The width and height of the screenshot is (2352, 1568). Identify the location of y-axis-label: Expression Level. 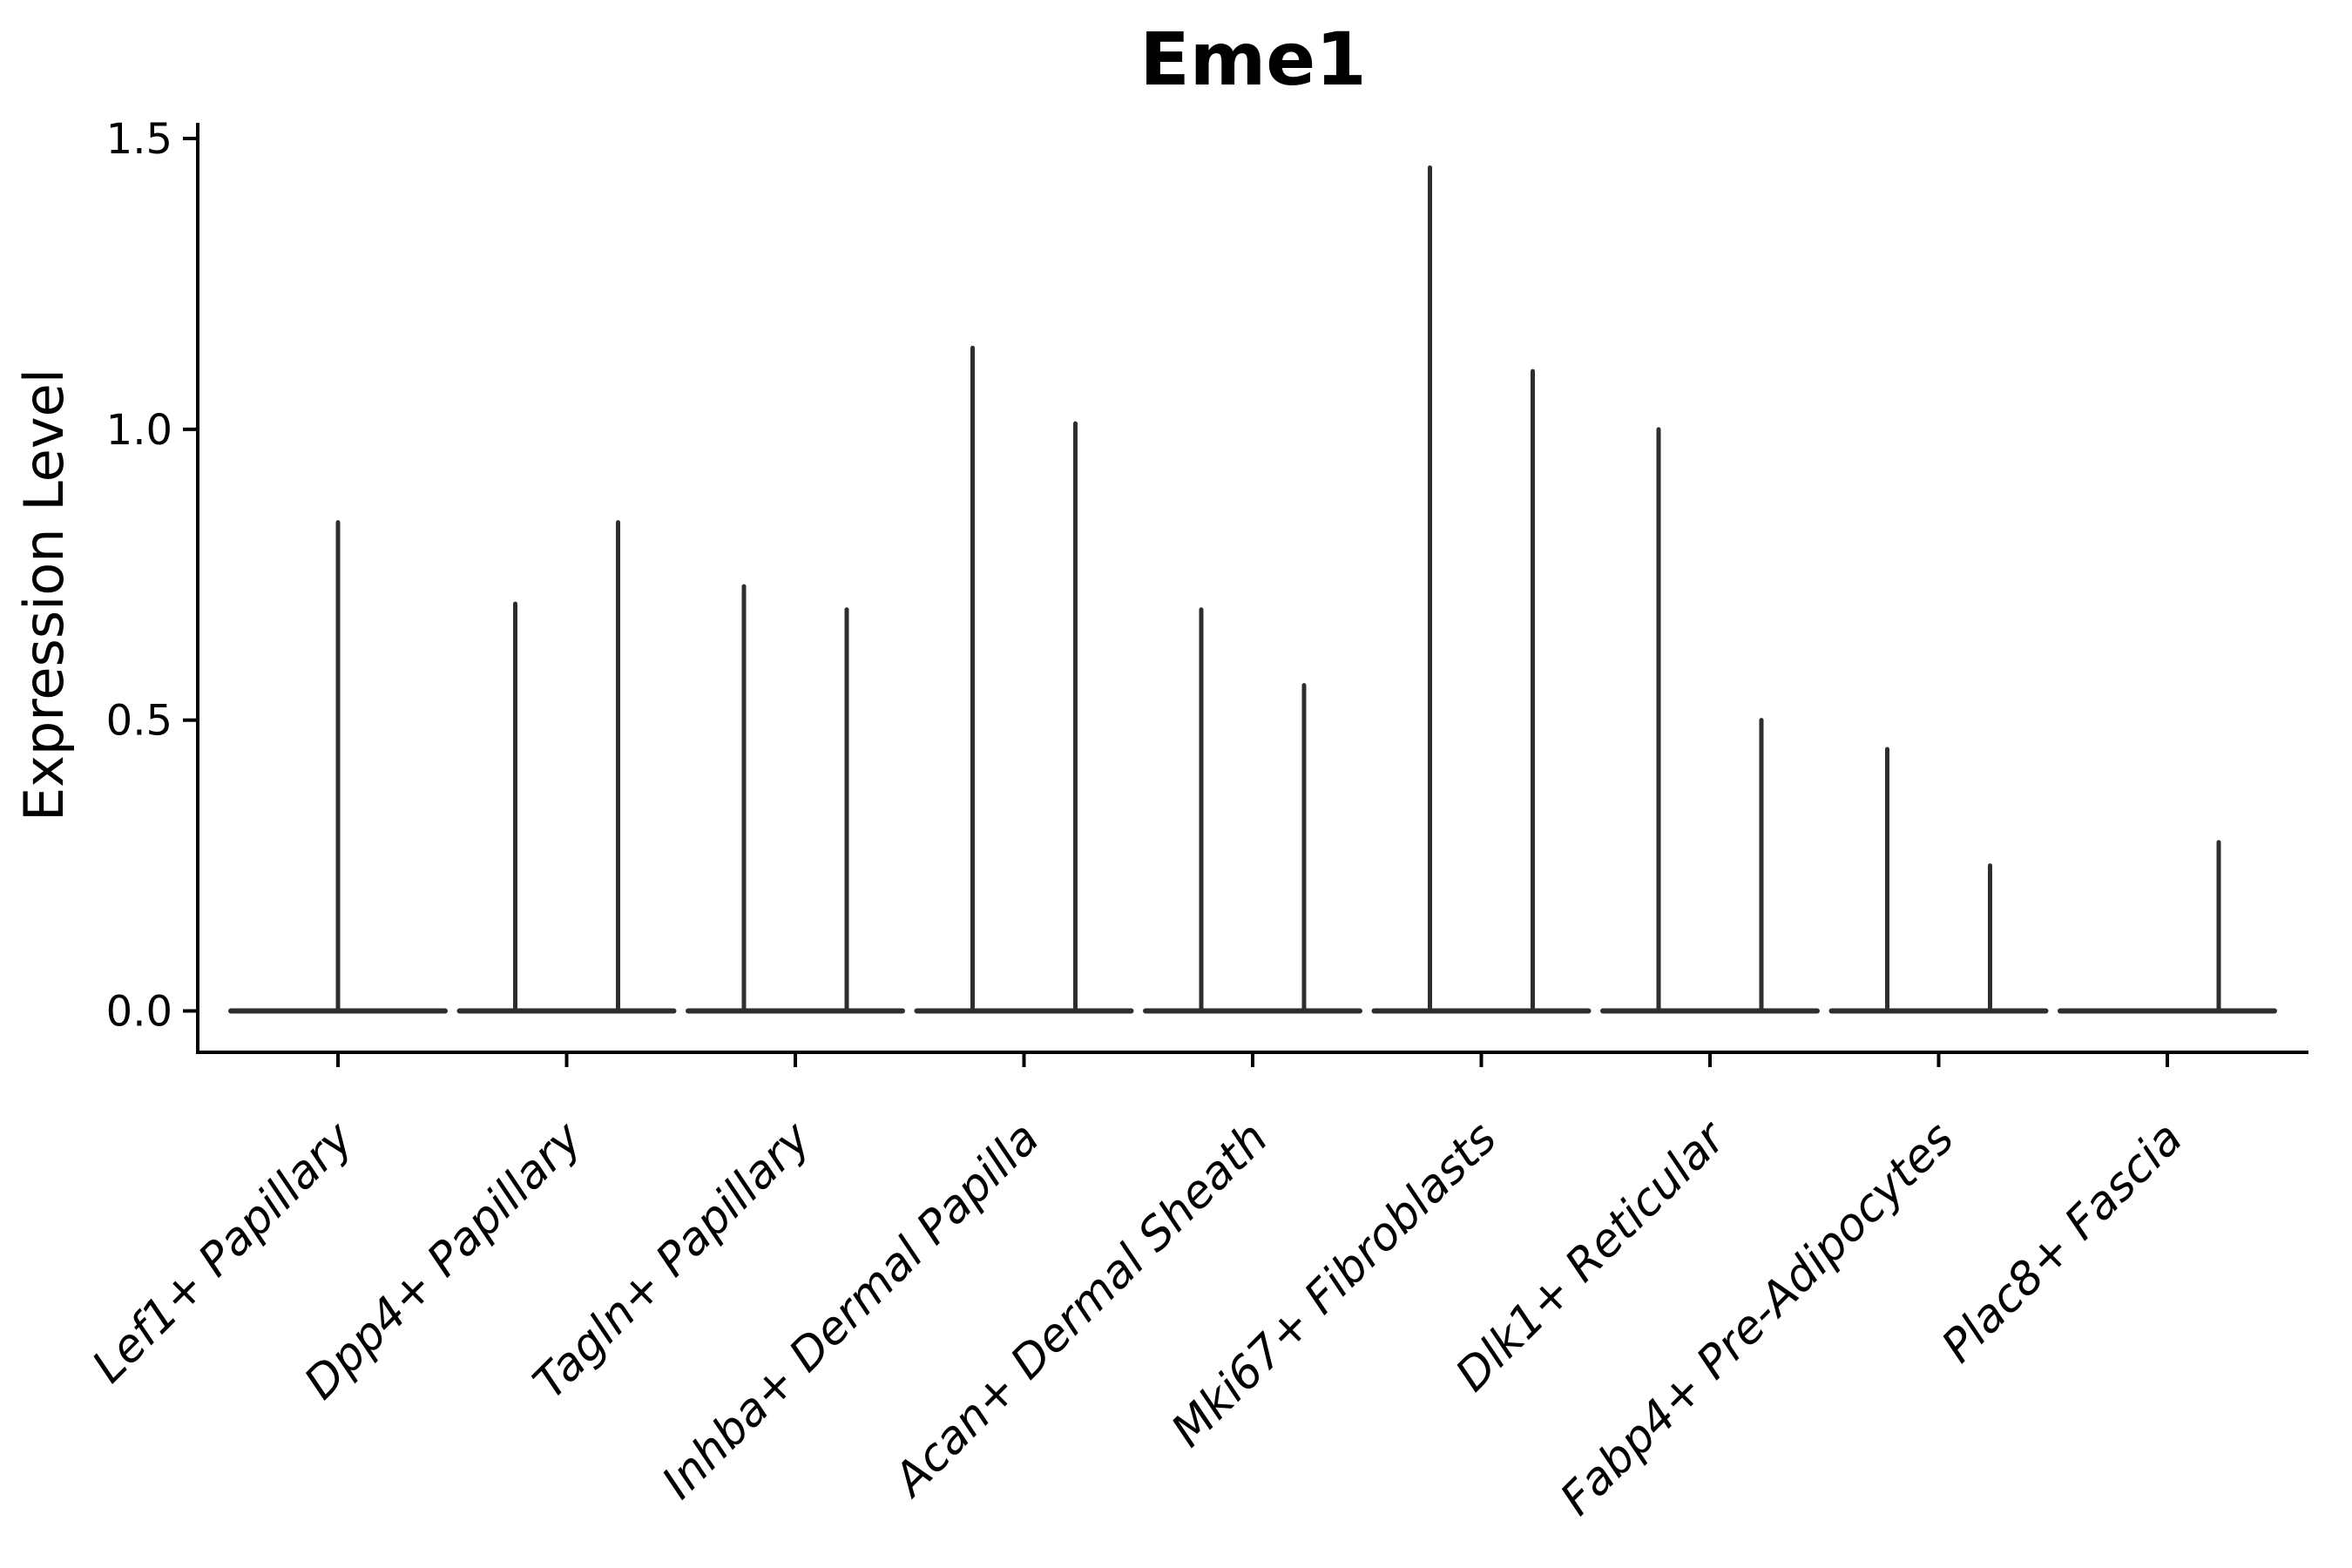
(44, 594).